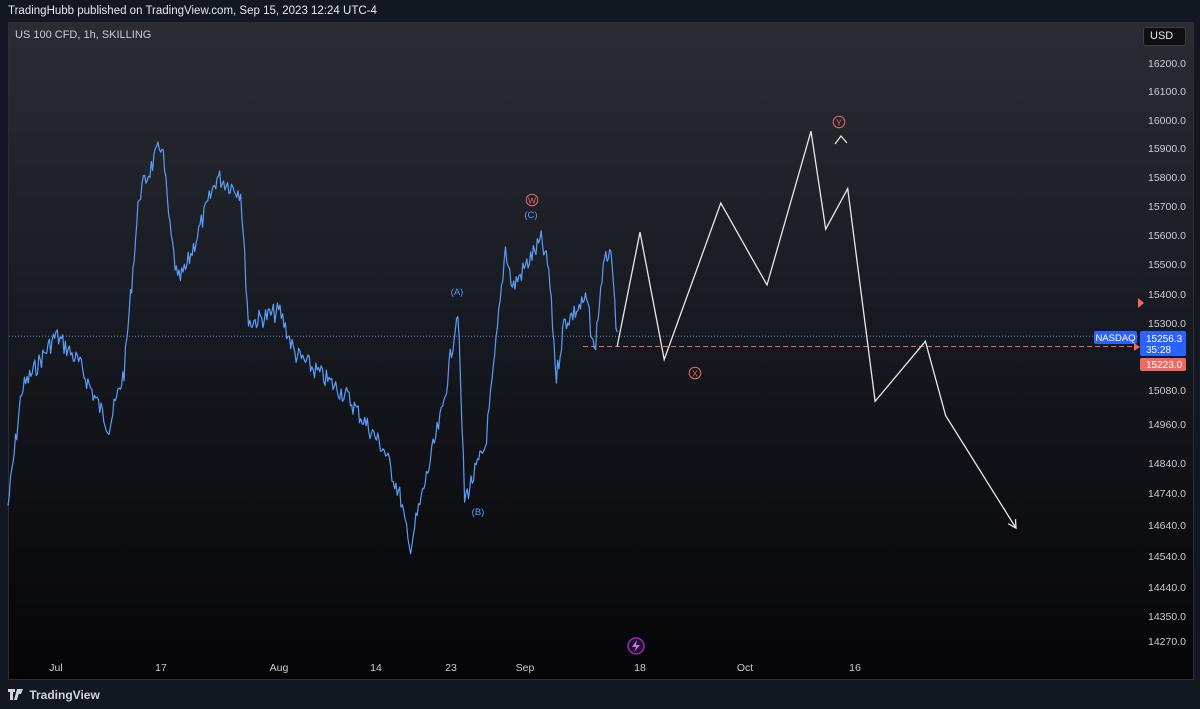 Image resolution: width=1200 pixels, height=709 pixels. Describe the element at coordinates (1137, 347) in the screenshot. I see `level-marker-icon` at that location.